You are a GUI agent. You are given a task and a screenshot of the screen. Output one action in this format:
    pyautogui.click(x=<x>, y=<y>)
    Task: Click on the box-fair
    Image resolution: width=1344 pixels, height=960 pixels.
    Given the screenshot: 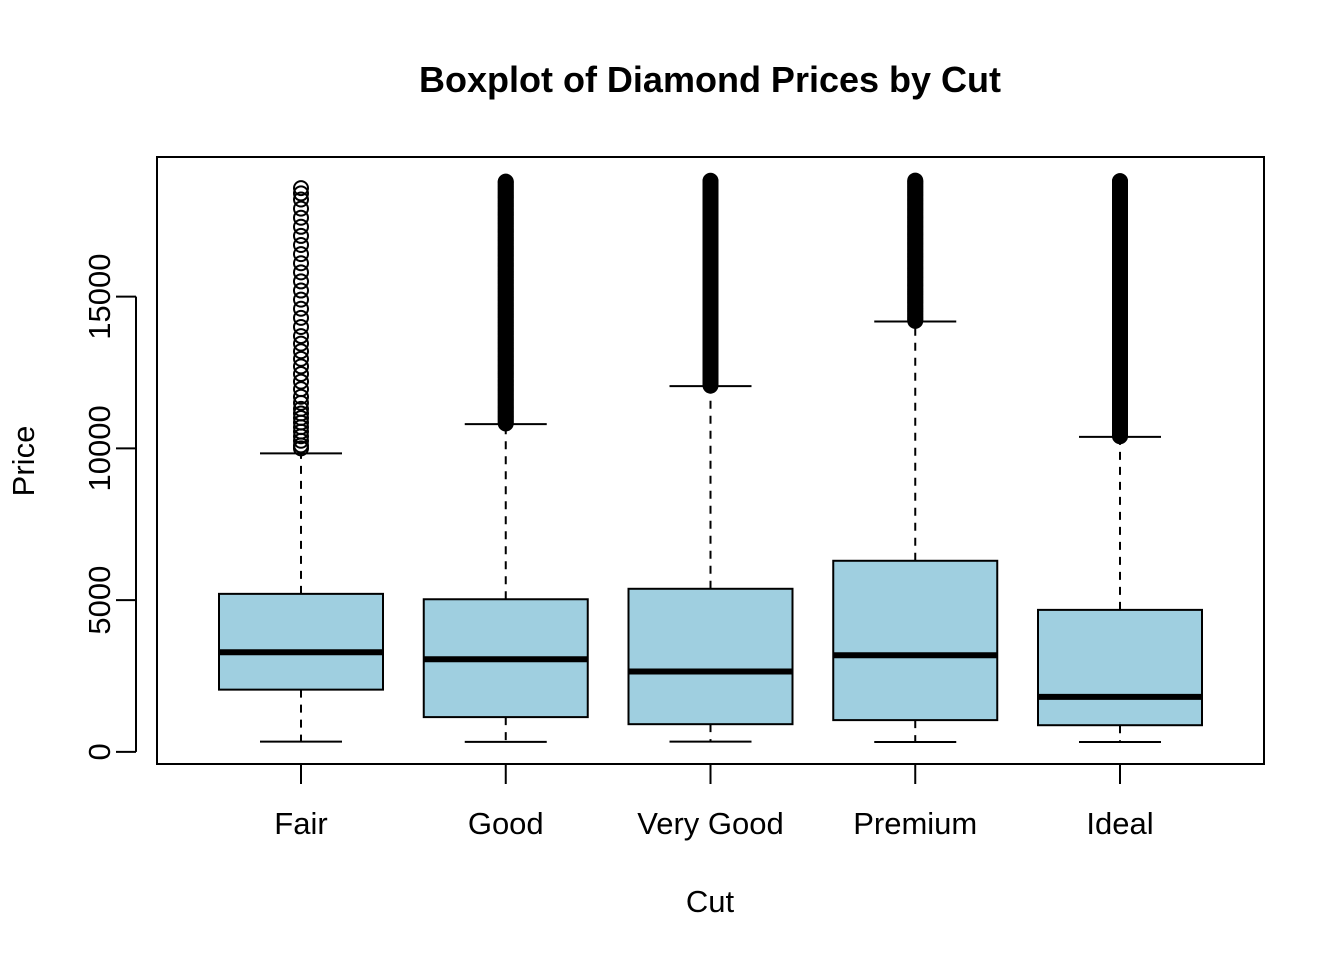 What is the action you would take?
    pyautogui.click(x=301, y=461)
    